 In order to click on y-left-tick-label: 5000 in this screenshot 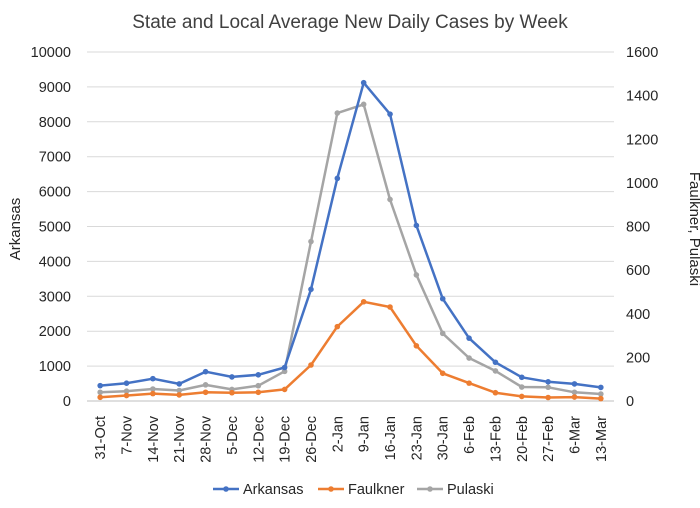, I will do `click(55, 228)`.